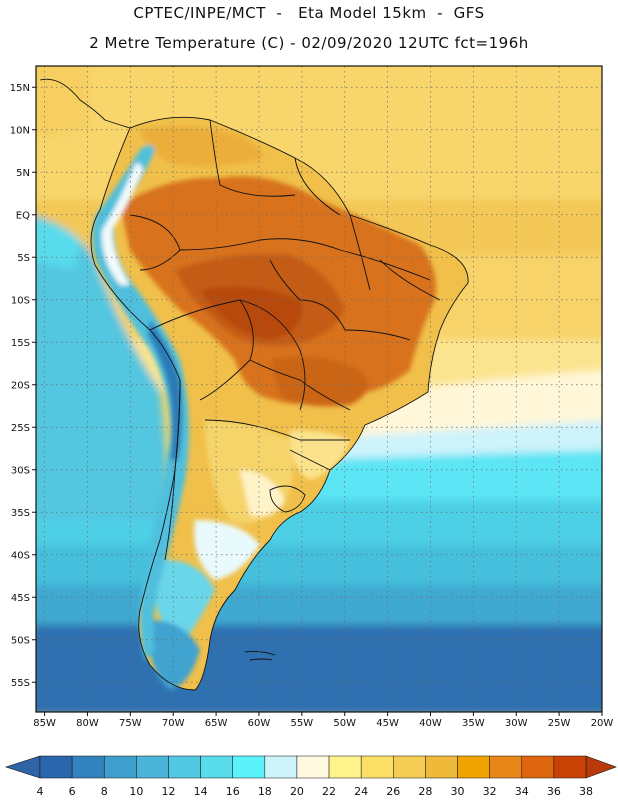  I want to click on colorbar-label: 10, so click(136, 791).